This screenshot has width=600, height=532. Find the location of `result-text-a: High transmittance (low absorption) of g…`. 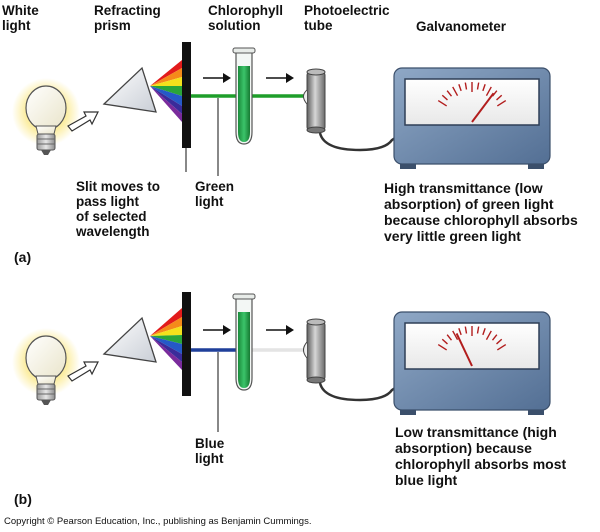

result-text-a: High transmittance (low absorption) of g… is located at coordinates (481, 212).